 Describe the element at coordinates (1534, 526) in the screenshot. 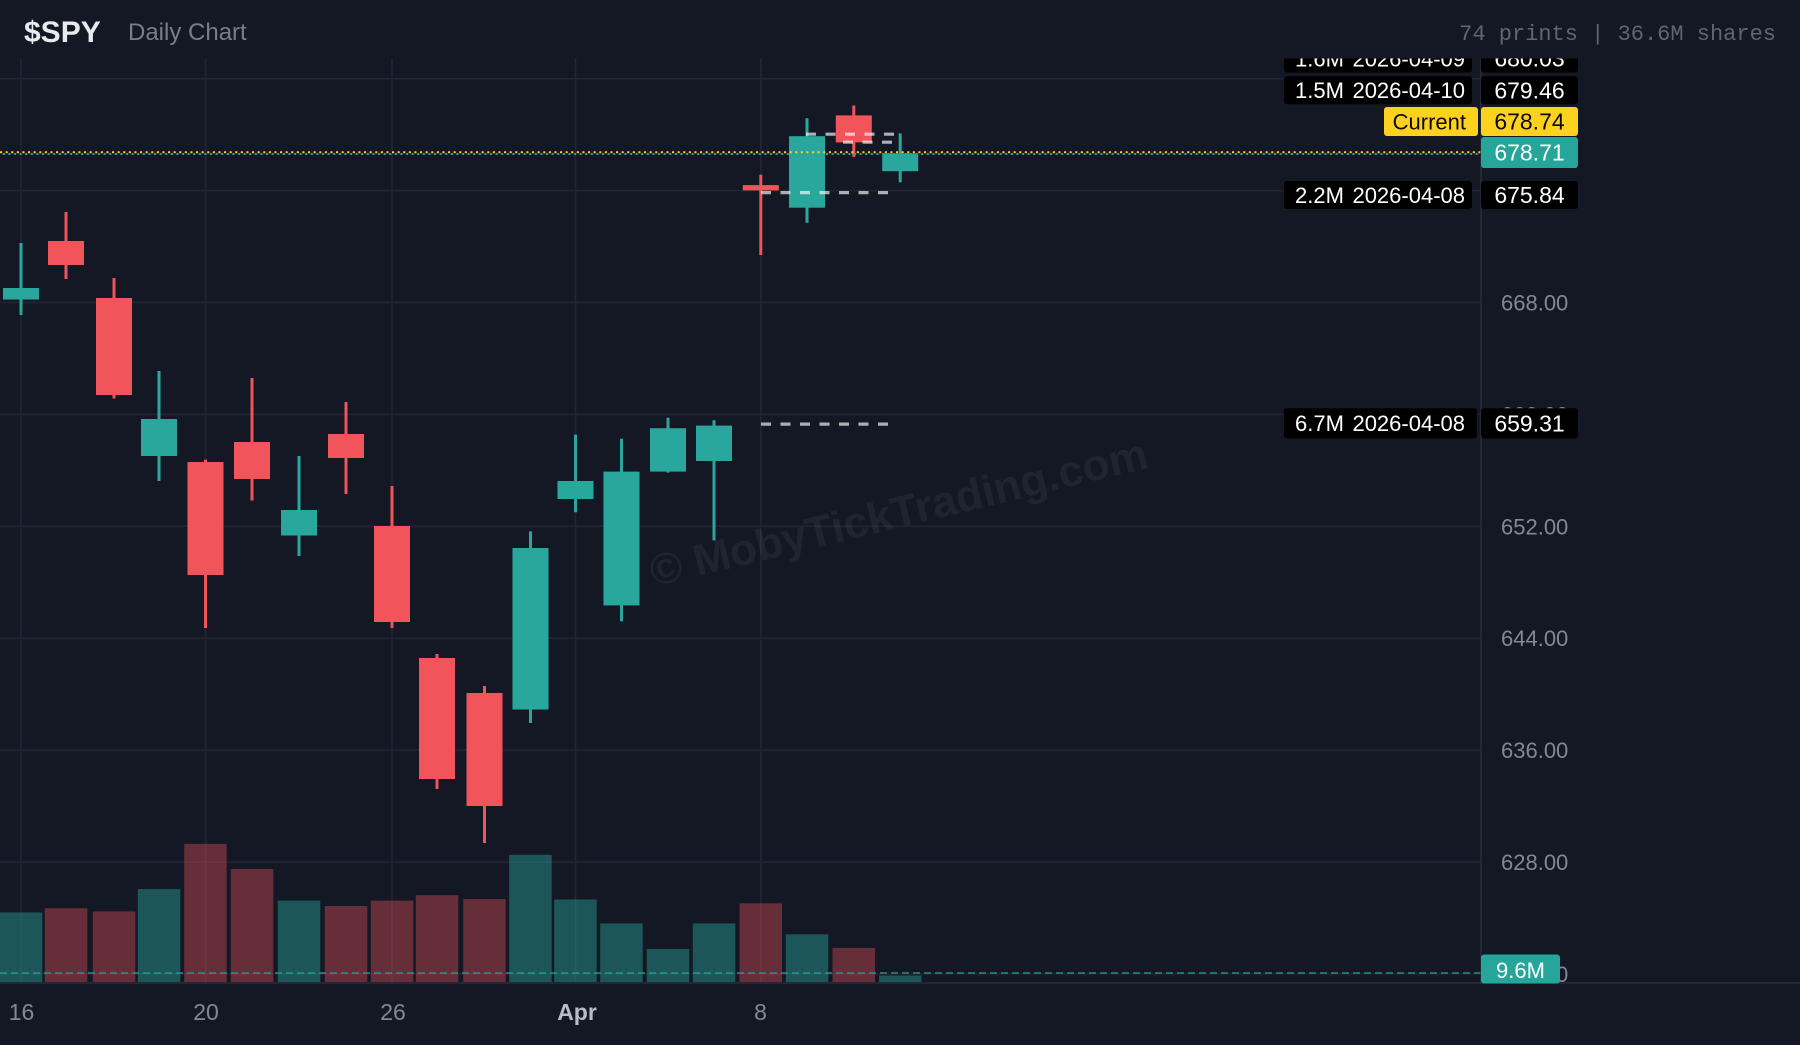

I see `svg-text: 652.00` at that location.